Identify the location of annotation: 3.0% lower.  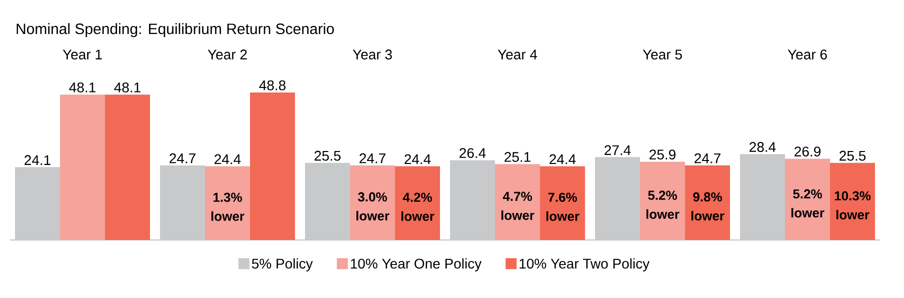
(373, 206).